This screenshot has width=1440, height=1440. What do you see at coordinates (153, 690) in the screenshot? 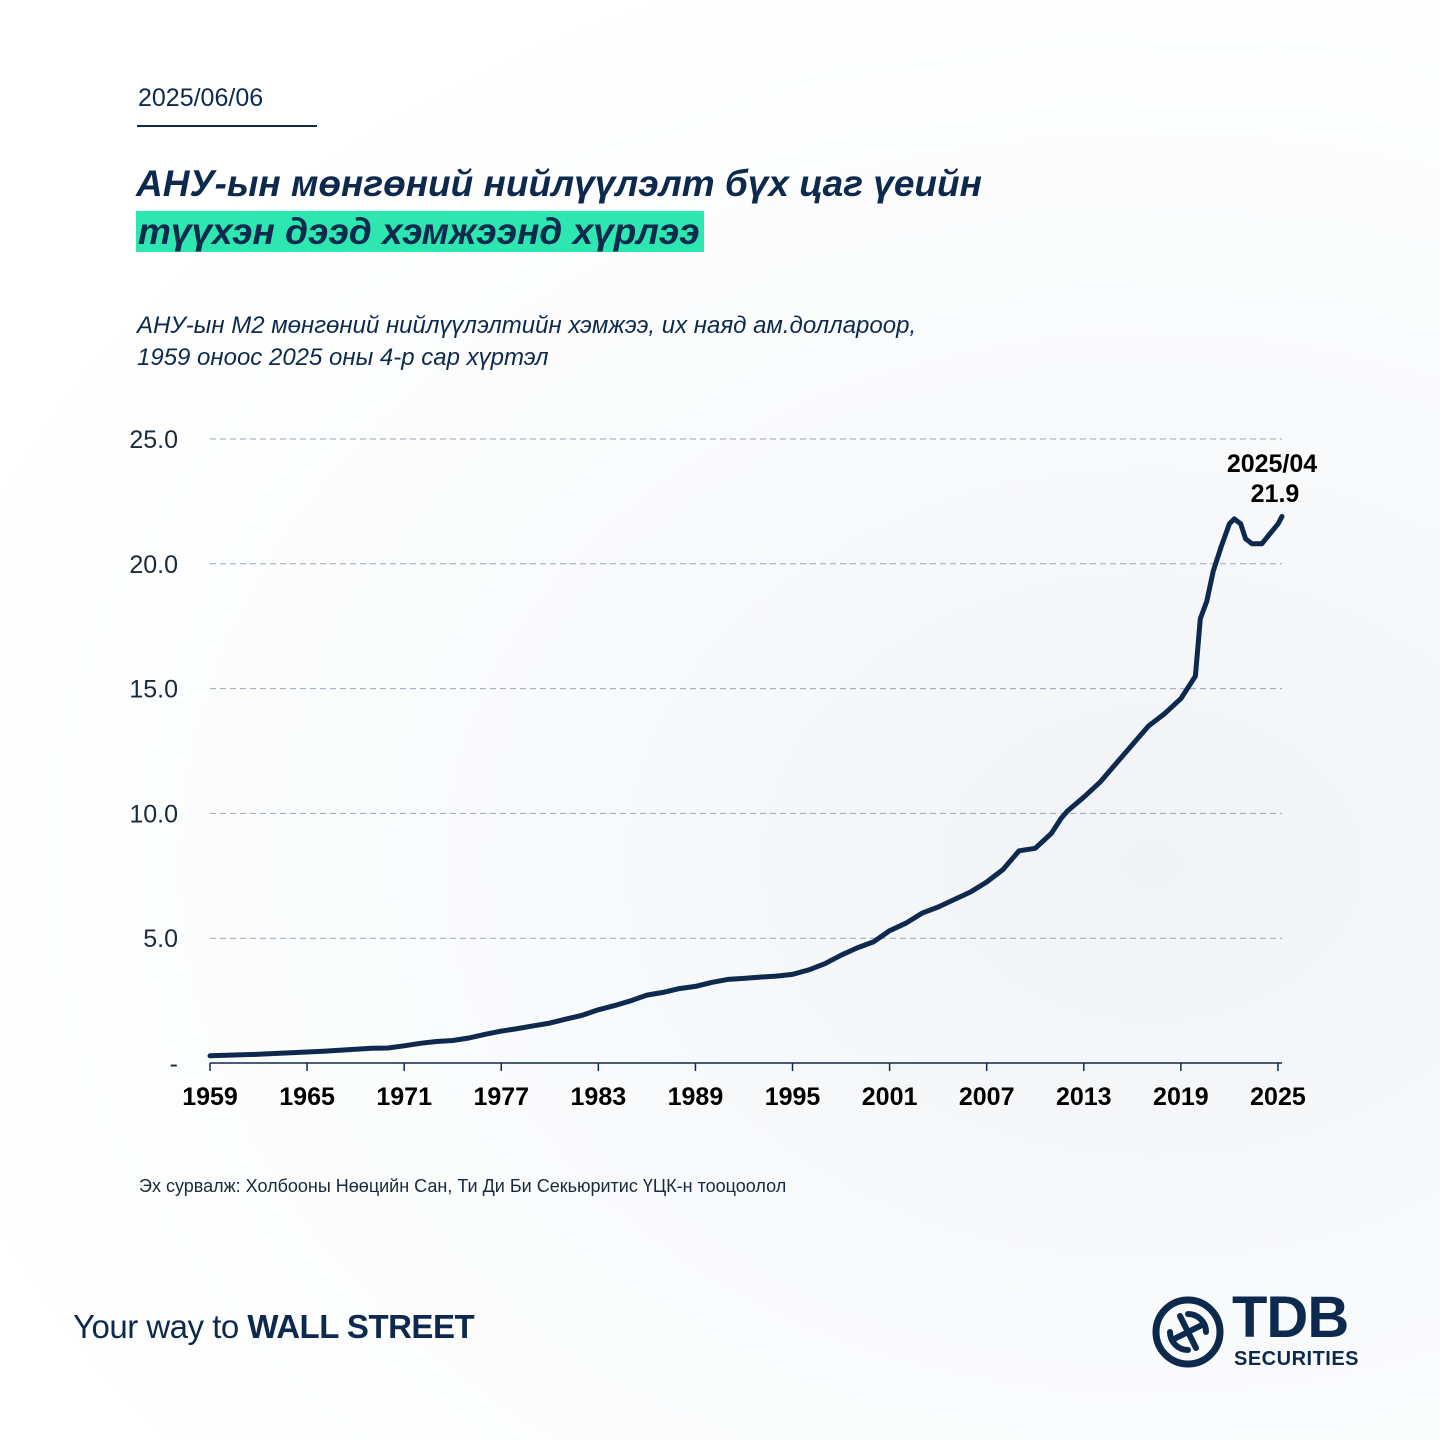
I see `y-tick-label: 15.0` at bounding box center [153, 690].